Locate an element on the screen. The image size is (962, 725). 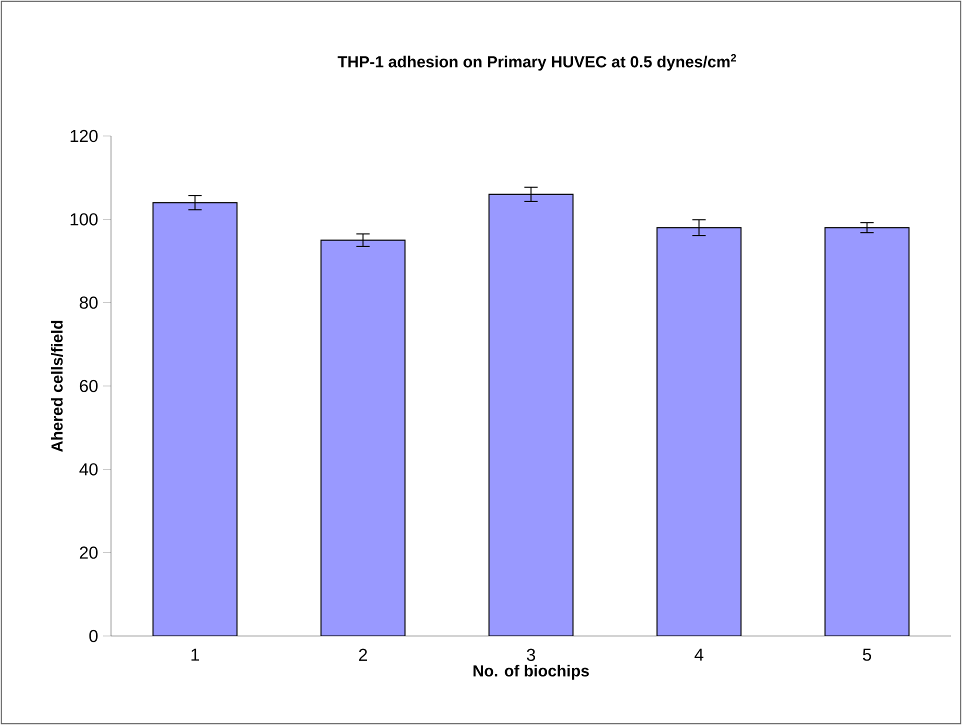
y-tick-label: 100 is located at coordinates (84, 219).